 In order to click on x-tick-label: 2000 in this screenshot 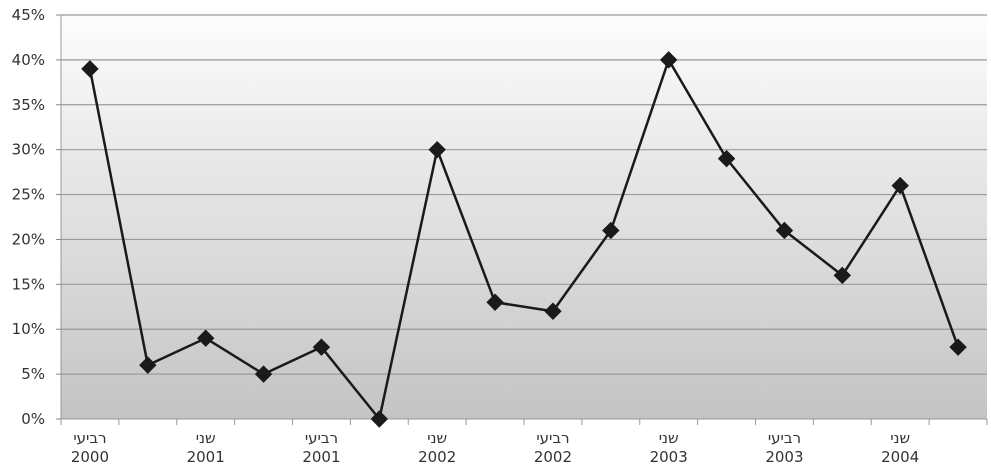, I will do `click(90, 457)`.